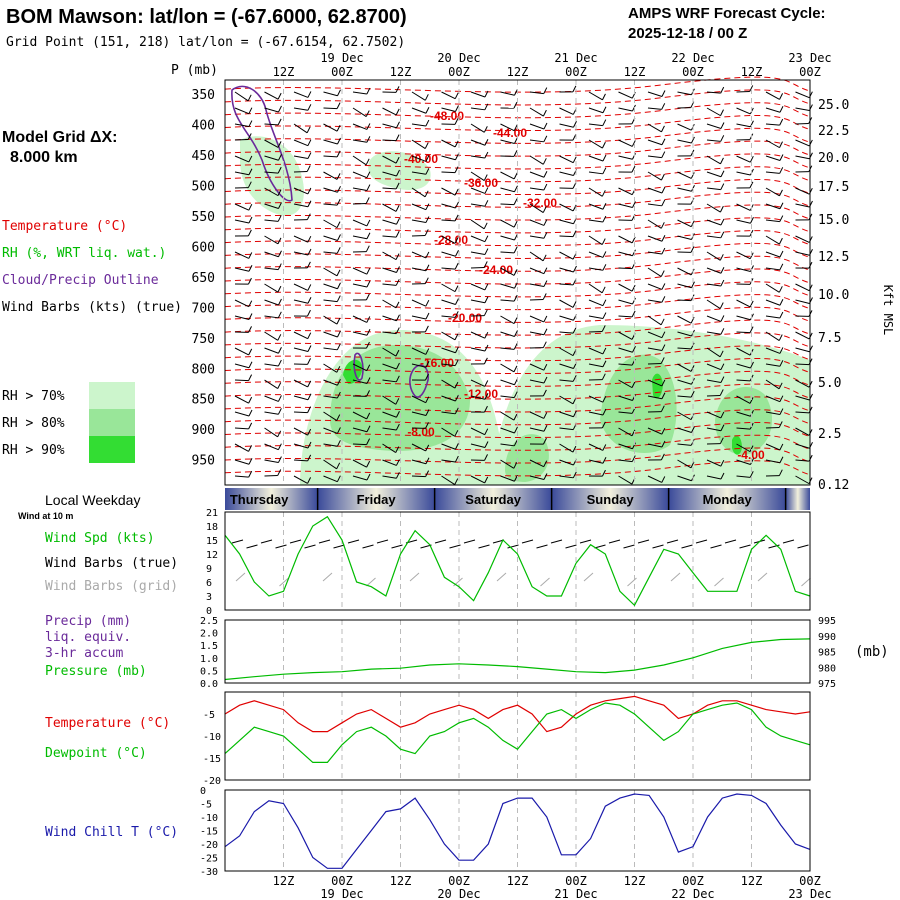 The image size is (900, 900). What do you see at coordinates (112, 449) in the screenshot?
I see `rh90-swatch` at bounding box center [112, 449].